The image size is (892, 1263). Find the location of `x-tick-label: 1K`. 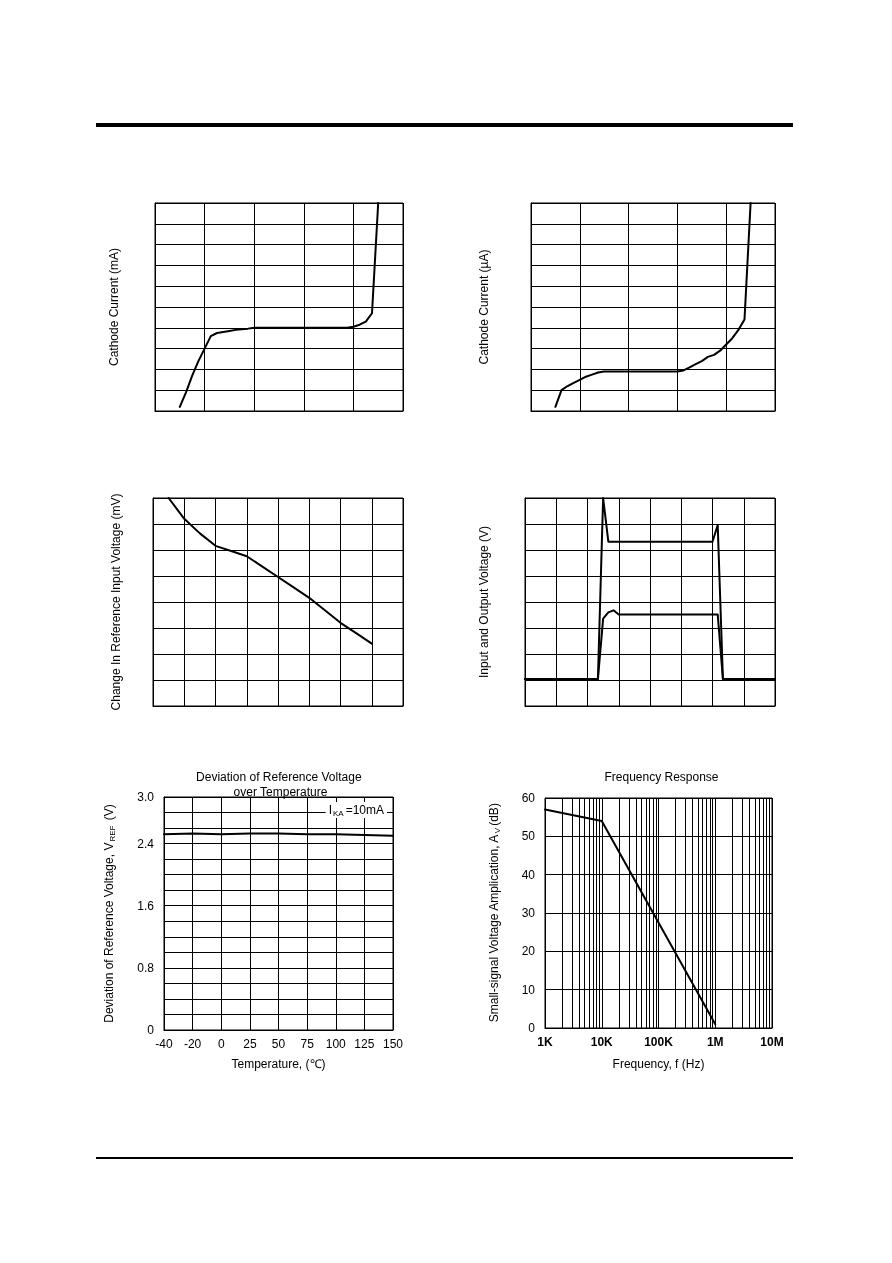

x-tick-label: 1K is located at coordinates (545, 1042).